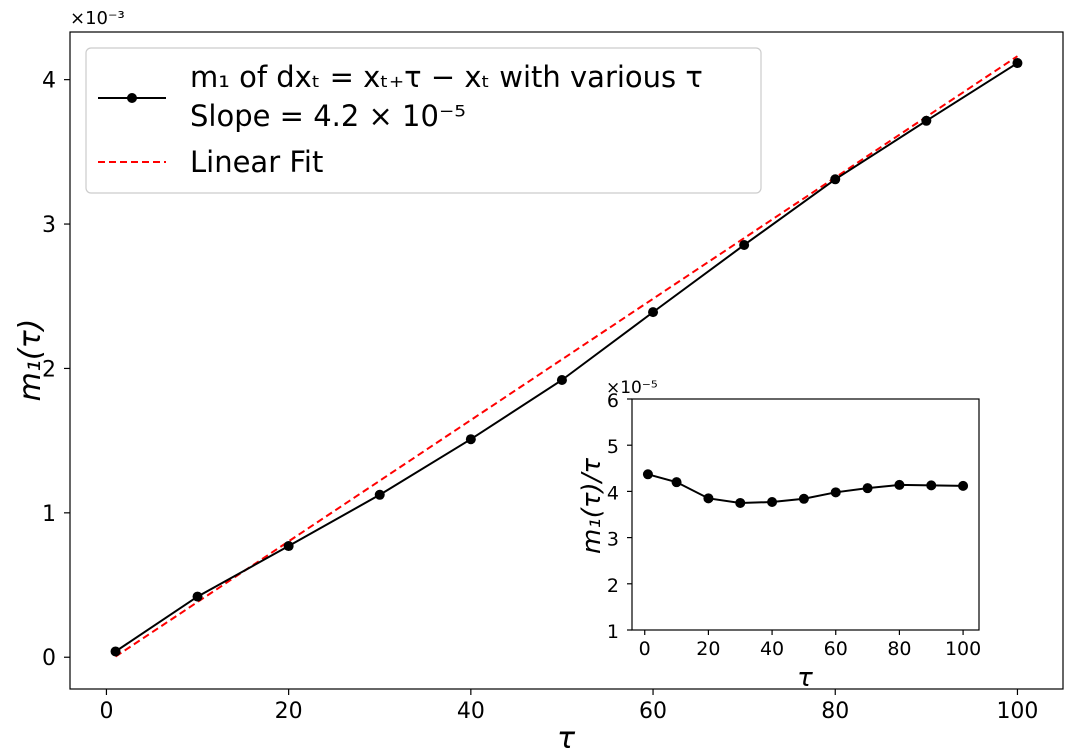 The width and height of the screenshot is (1068, 753). Describe the element at coordinates (810, 645) in the screenshot. I see `inset-x-ticks: 0 20 40 60 80 100` at that location.